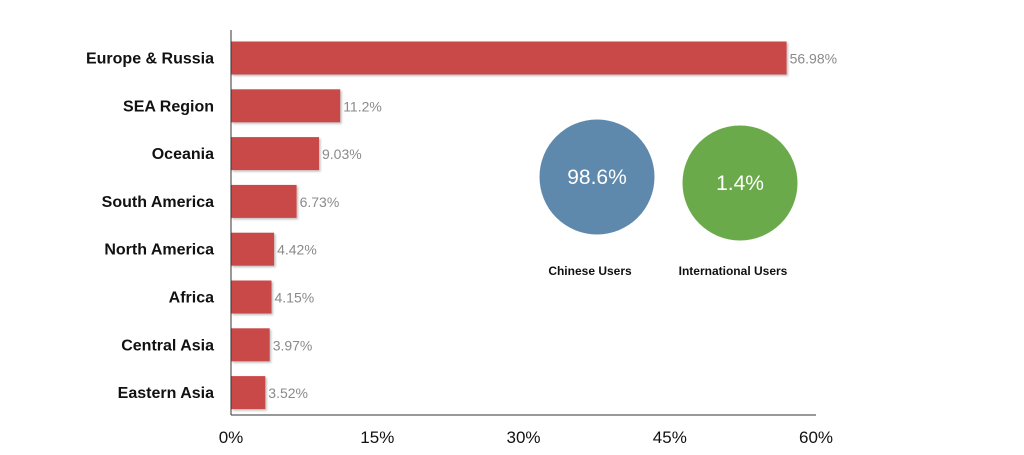 The height and width of the screenshot is (455, 1024). I want to click on value-label: 56.98%, so click(813, 59).